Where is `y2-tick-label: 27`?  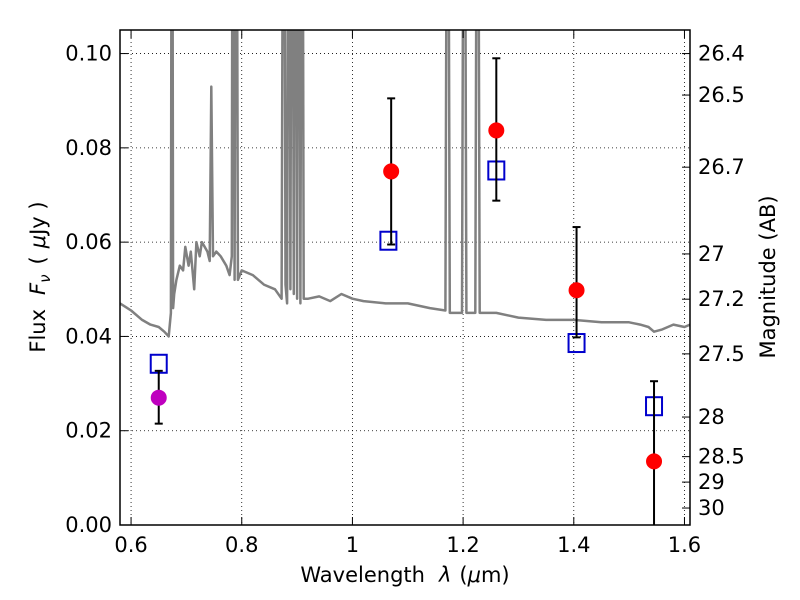
y2-tick-label: 27 is located at coordinates (711, 254).